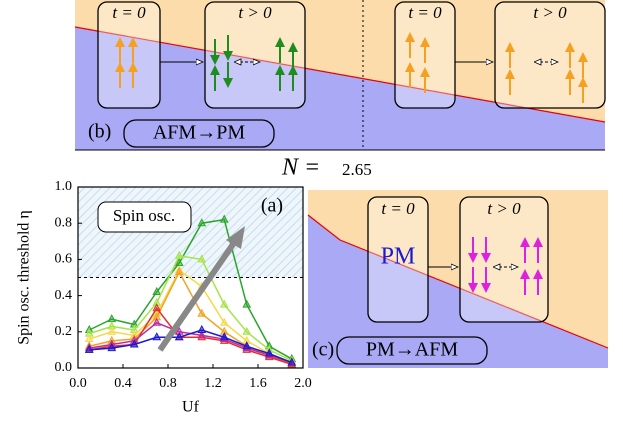 The width and height of the screenshot is (623, 432). Describe the element at coordinates (357, 169) in the screenshot. I see `n-value: 2.65` at that location.